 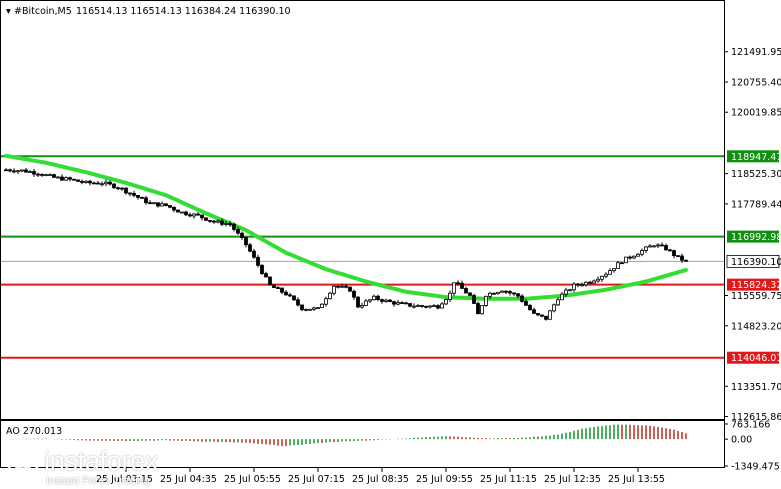 I want to click on price-axis-label: 121491.95, so click(x=756, y=52).